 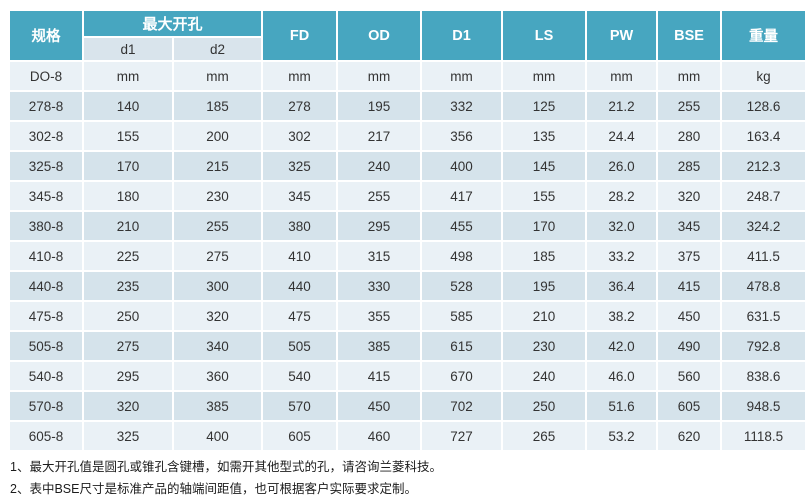 What do you see at coordinates (462, 196) in the screenshot?
I see `value-cell: 417` at bounding box center [462, 196].